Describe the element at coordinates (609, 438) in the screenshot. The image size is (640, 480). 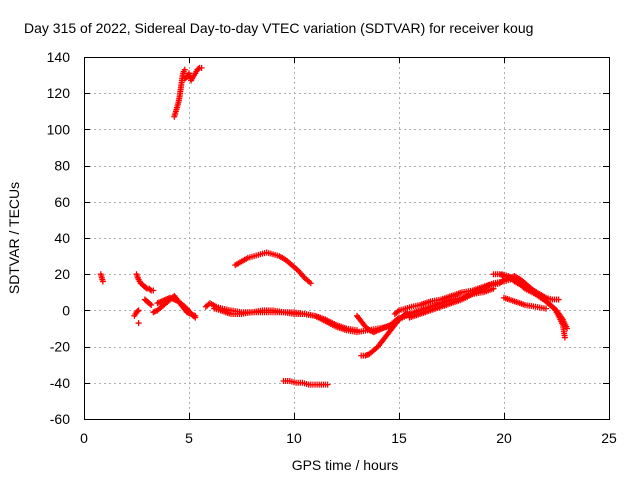
I see `x-tick-label: 25` at that location.